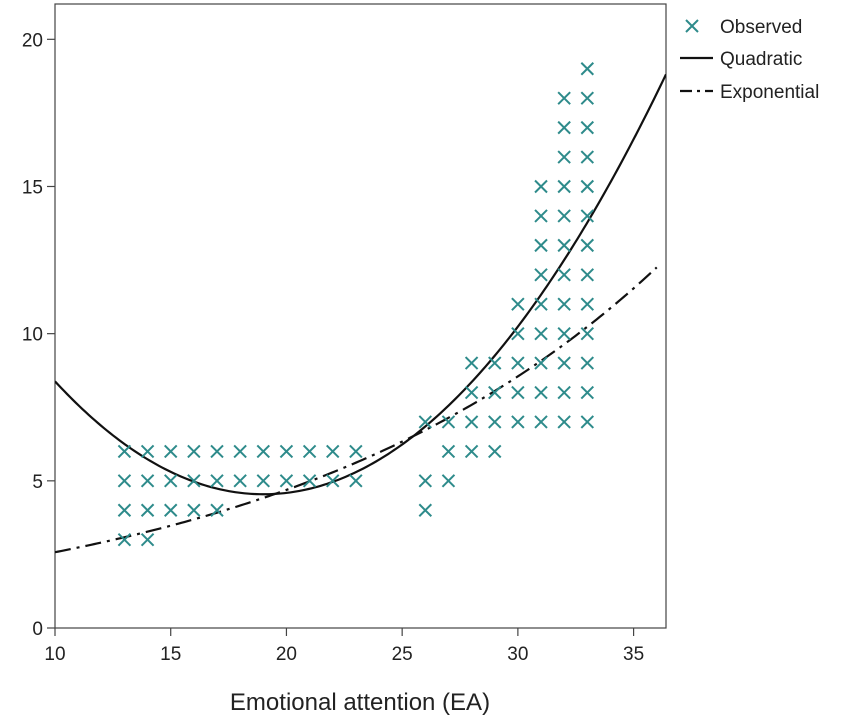 The image size is (848, 718). I want to click on y-tick-label: 20, so click(32, 40).